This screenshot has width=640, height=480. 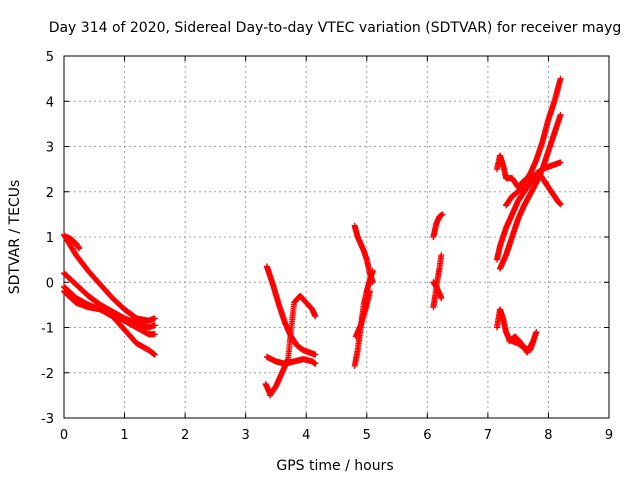 What do you see at coordinates (246, 435) in the screenshot?
I see `x-tick-label: 3` at bounding box center [246, 435].